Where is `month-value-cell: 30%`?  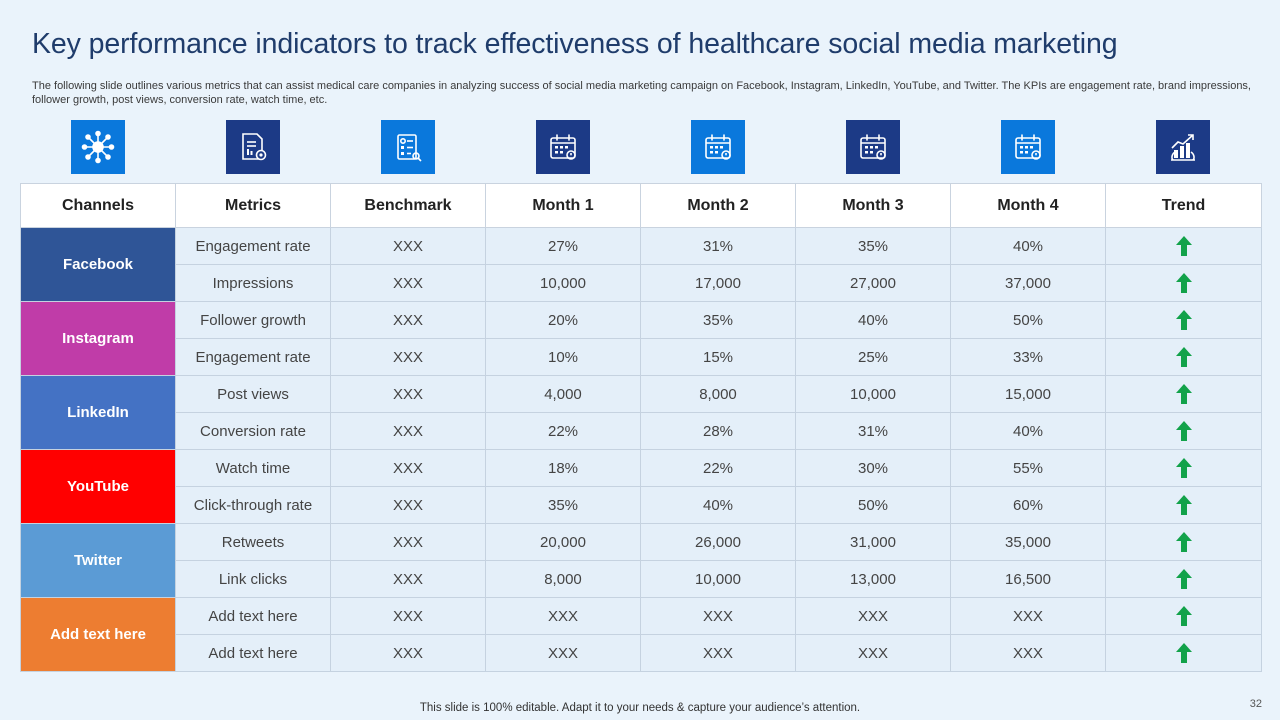 month-value-cell: 30% is located at coordinates (873, 468).